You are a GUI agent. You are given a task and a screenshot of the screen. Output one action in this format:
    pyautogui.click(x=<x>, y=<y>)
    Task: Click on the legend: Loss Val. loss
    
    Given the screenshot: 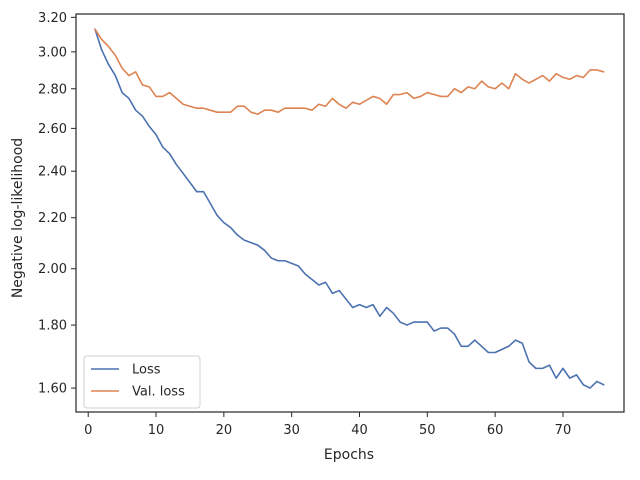 What is the action you would take?
    pyautogui.click(x=142, y=382)
    